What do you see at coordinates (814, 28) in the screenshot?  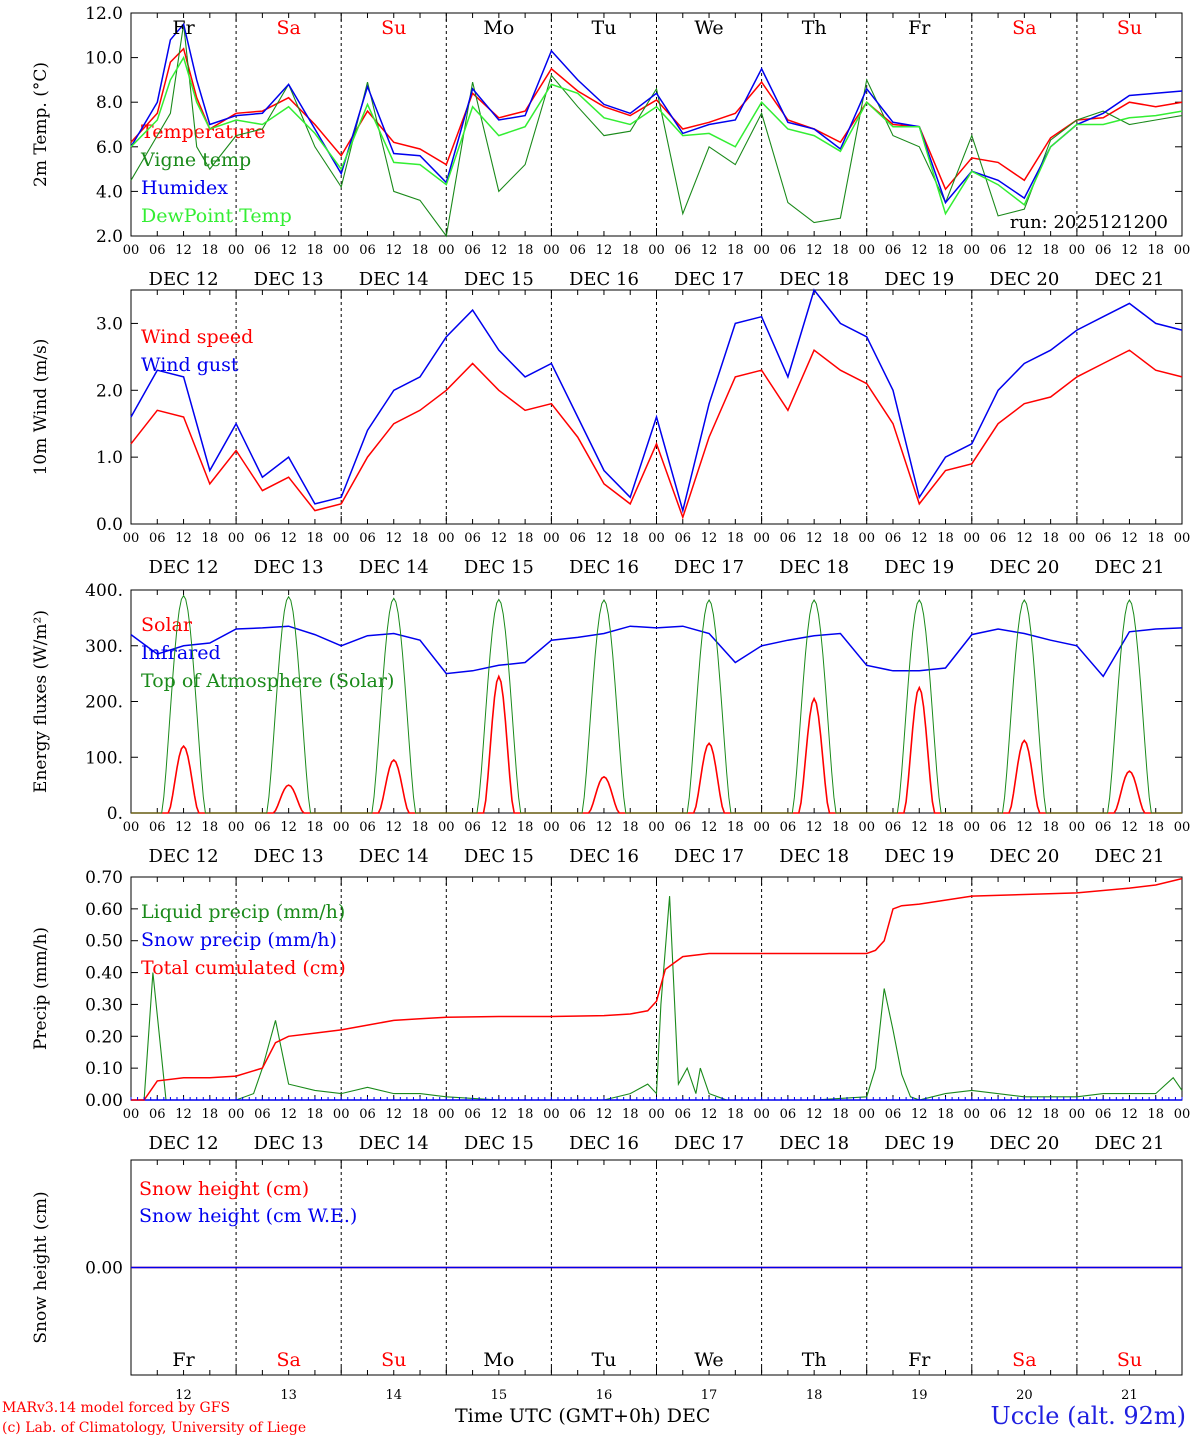 I see `day-name-top: Th` at bounding box center [814, 28].